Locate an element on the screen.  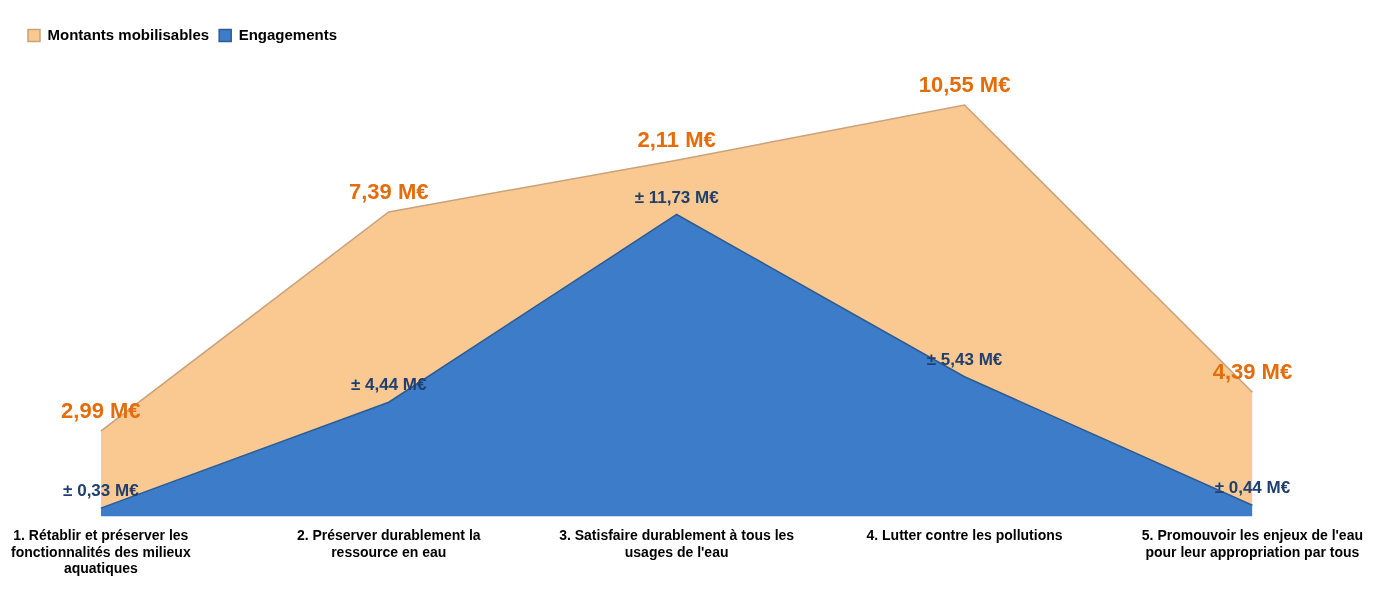
x-tick-label: 4. Lutter contre les pollutions is located at coordinates (964, 534).